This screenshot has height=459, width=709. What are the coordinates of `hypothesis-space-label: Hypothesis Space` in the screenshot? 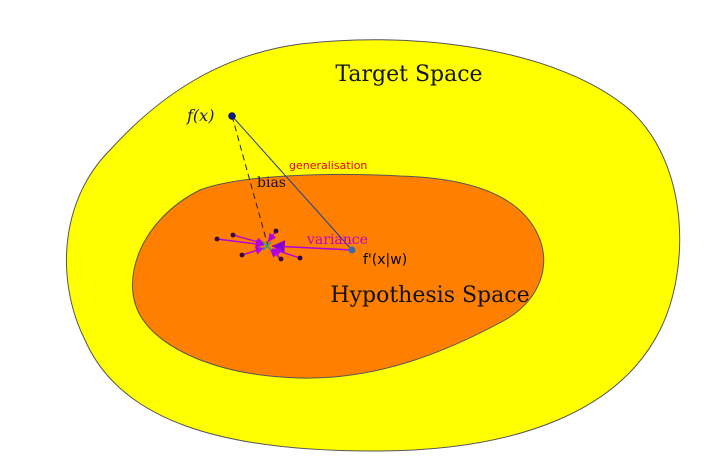 It's located at (429, 295).